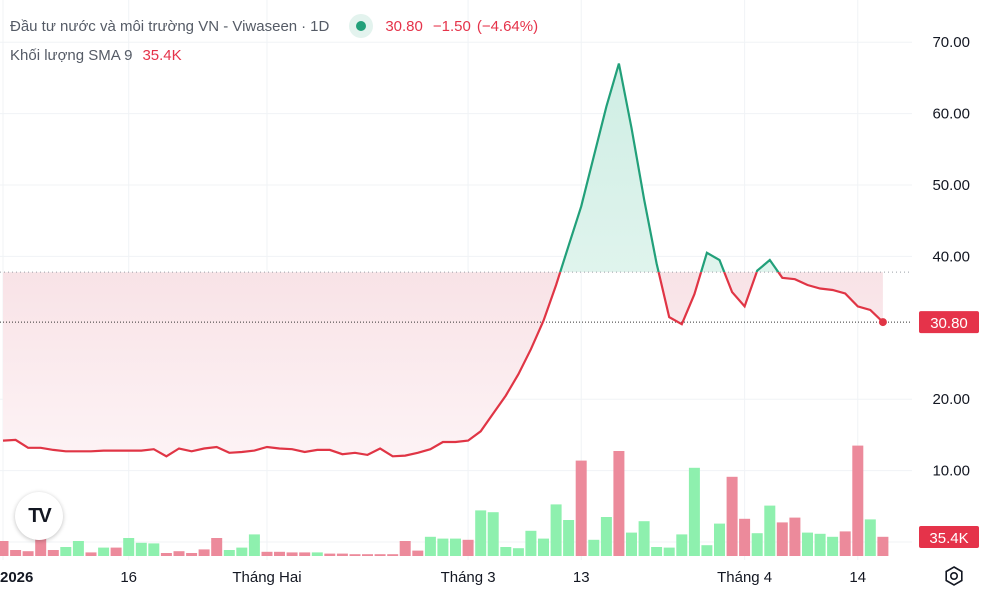 The width and height of the screenshot is (989, 594). Describe the element at coordinates (857, 577) in the screenshot. I see `x-tick-label: 14` at that location.